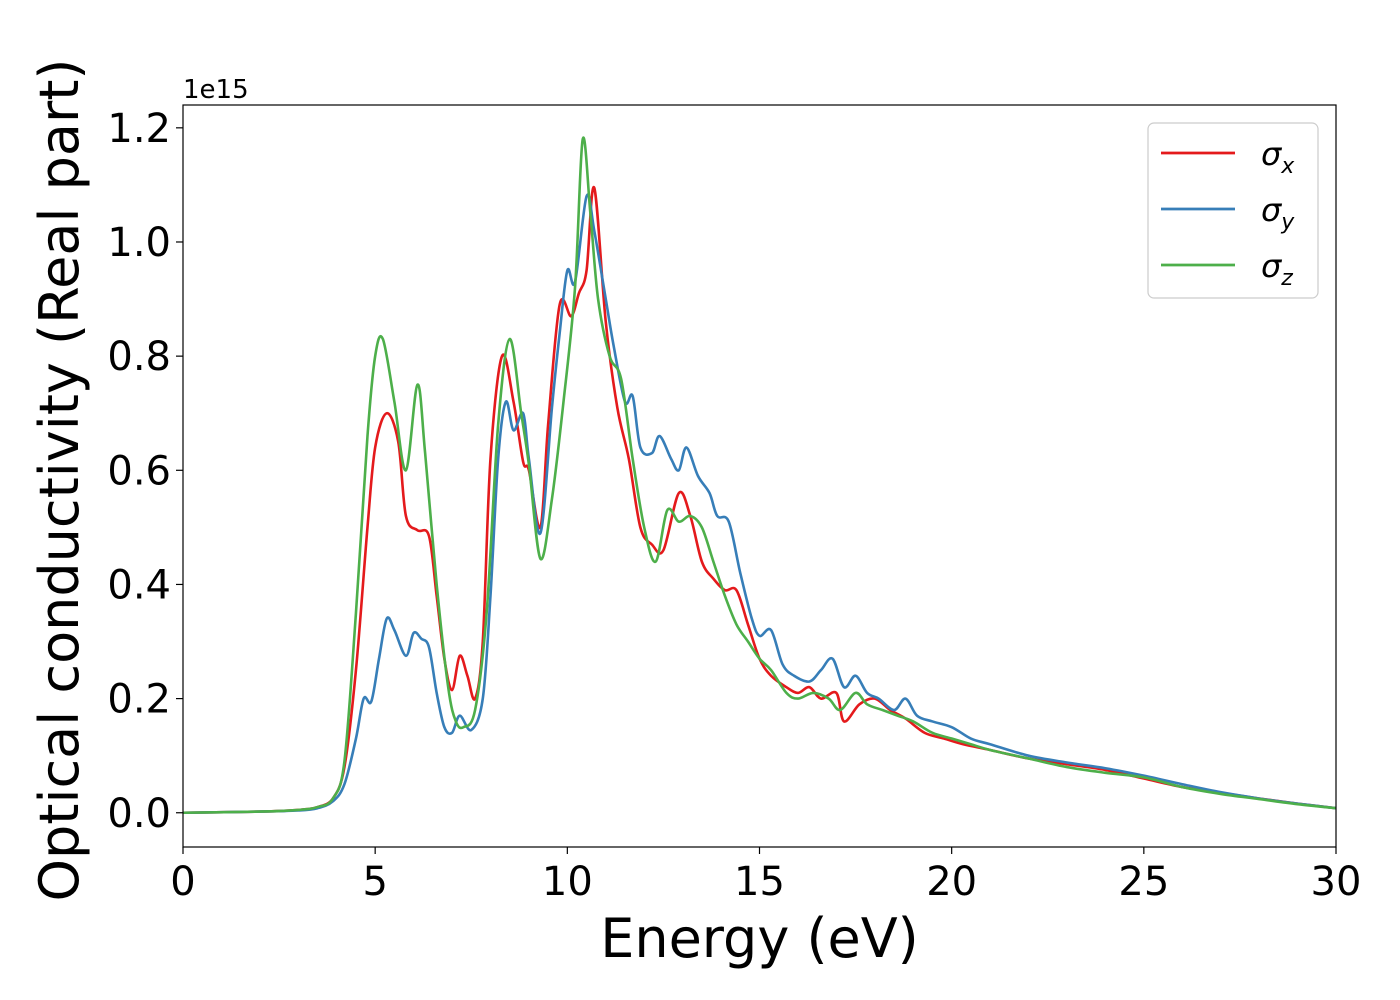  Describe the element at coordinates (1277, 269) in the screenshot. I see `legend-label-sigma-z: σz` at that location.